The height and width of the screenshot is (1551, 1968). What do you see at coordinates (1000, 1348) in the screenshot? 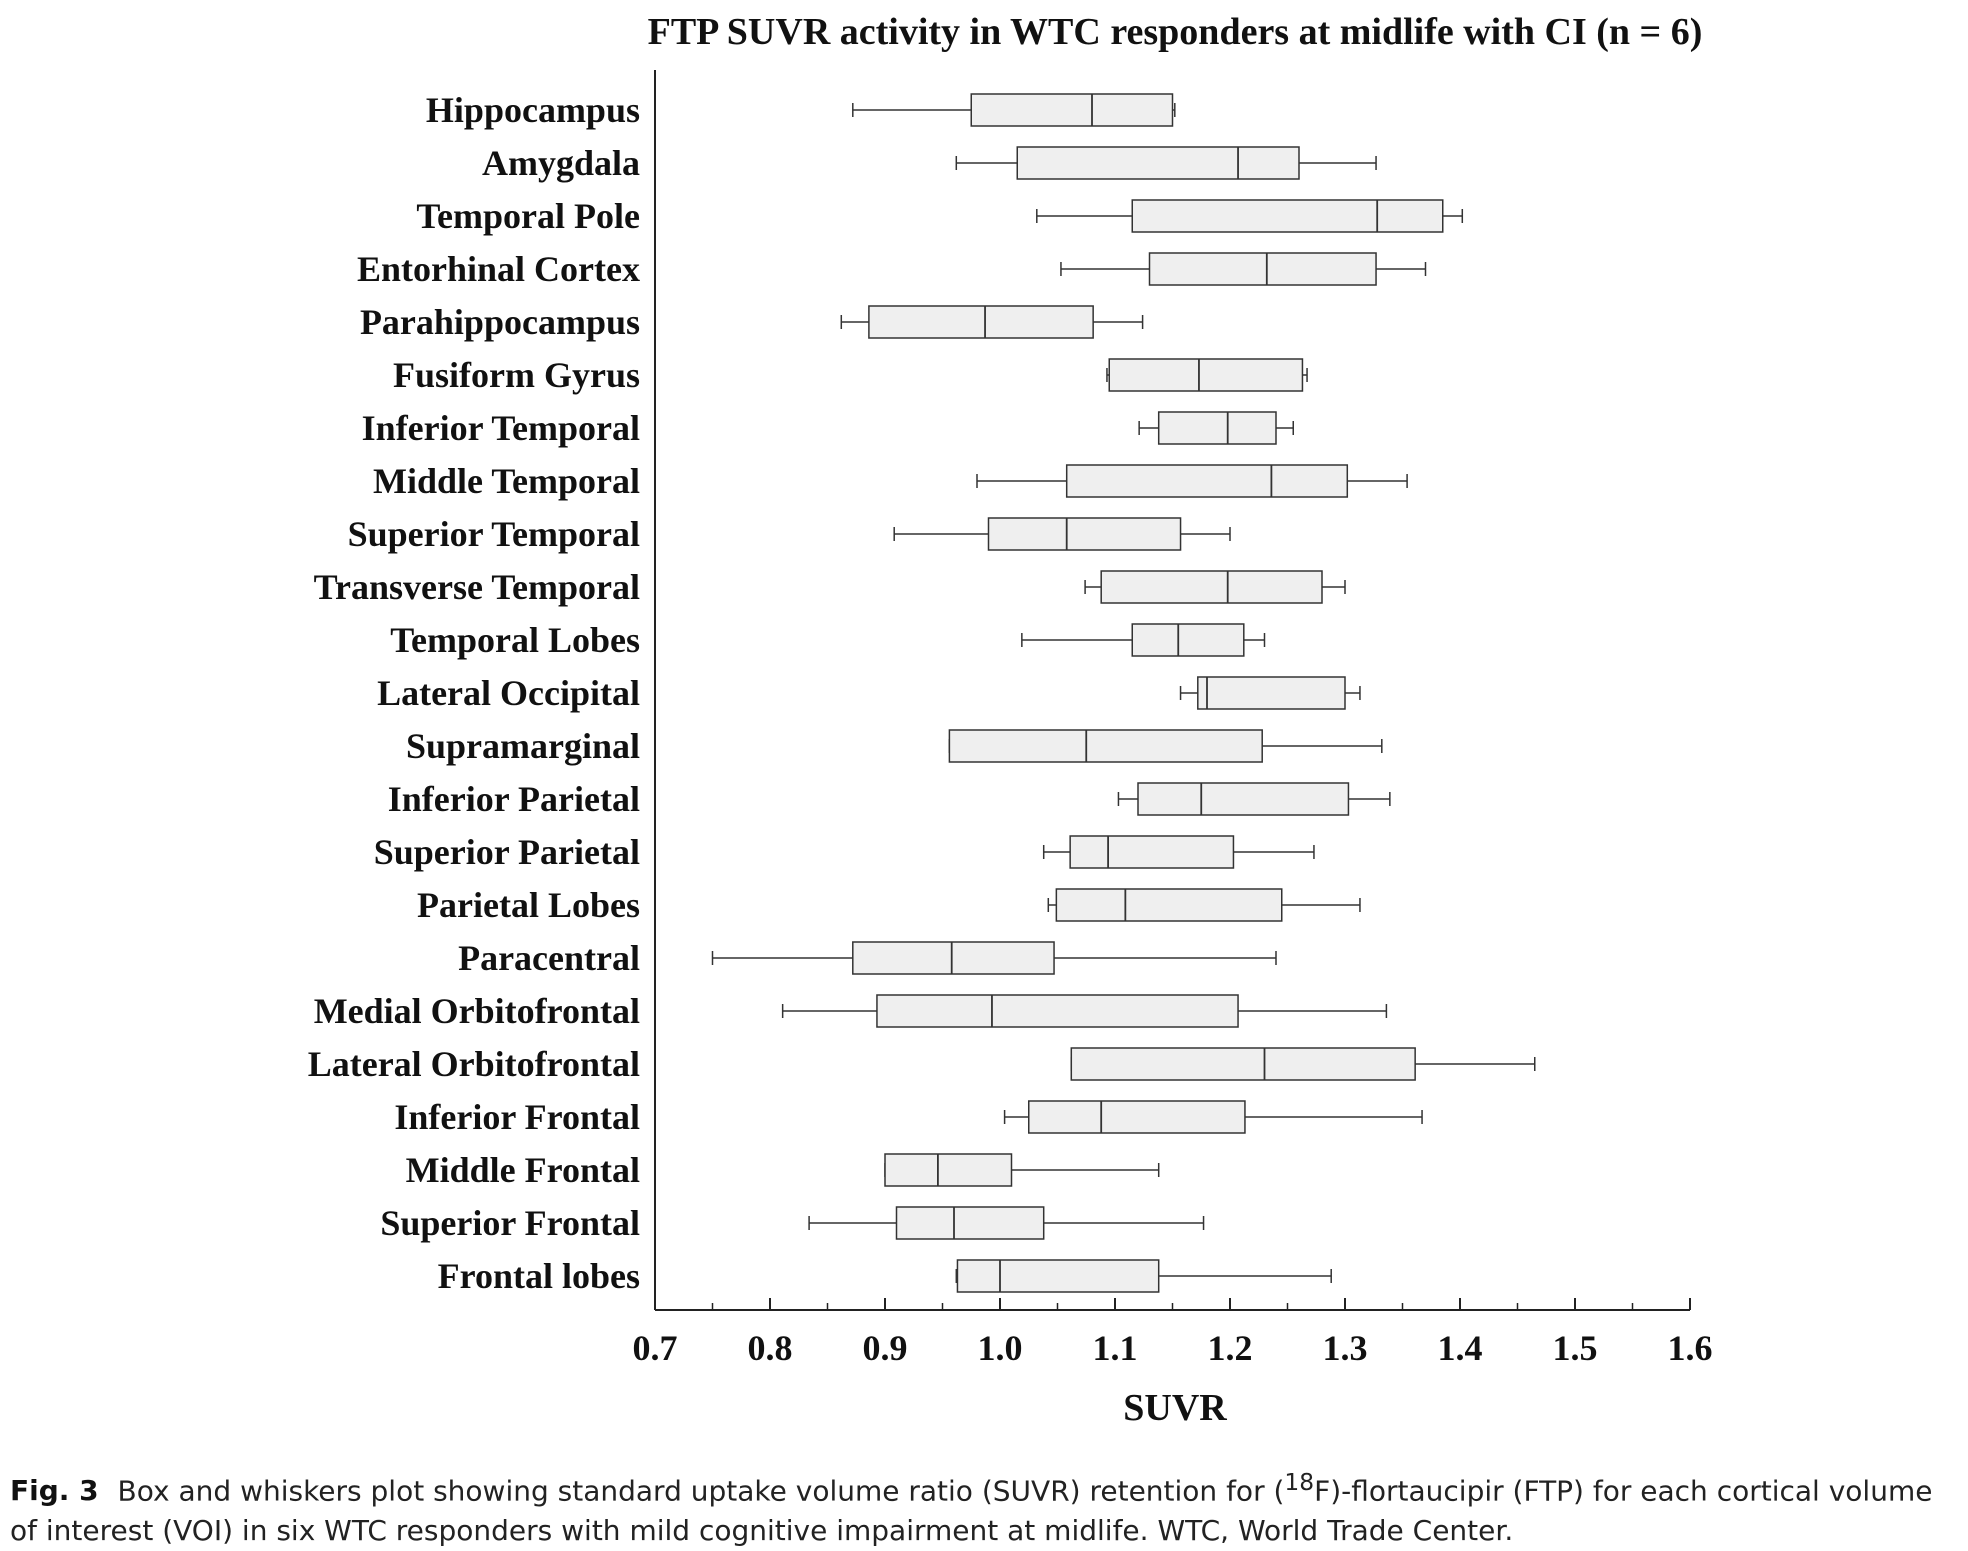
I see `x-tick-label: 1.0` at bounding box center [1000, 1348].